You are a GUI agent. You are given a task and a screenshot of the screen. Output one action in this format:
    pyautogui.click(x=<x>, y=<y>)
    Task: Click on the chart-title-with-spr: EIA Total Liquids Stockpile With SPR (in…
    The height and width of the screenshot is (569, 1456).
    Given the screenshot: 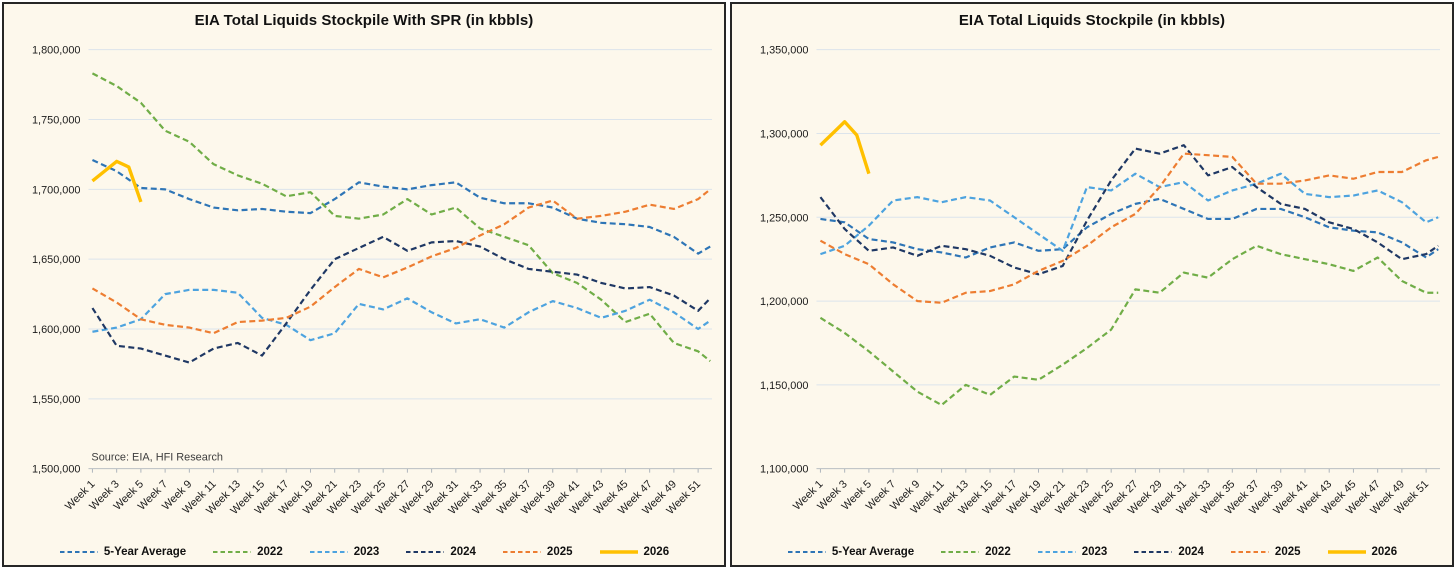 What is the action you would take?
    pyautogui.click(x=364, y=20)
    